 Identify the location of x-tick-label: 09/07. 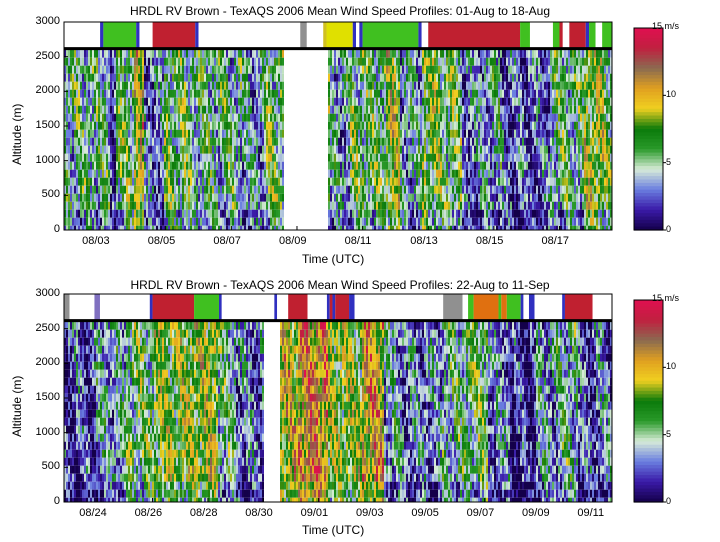
(481, 513).